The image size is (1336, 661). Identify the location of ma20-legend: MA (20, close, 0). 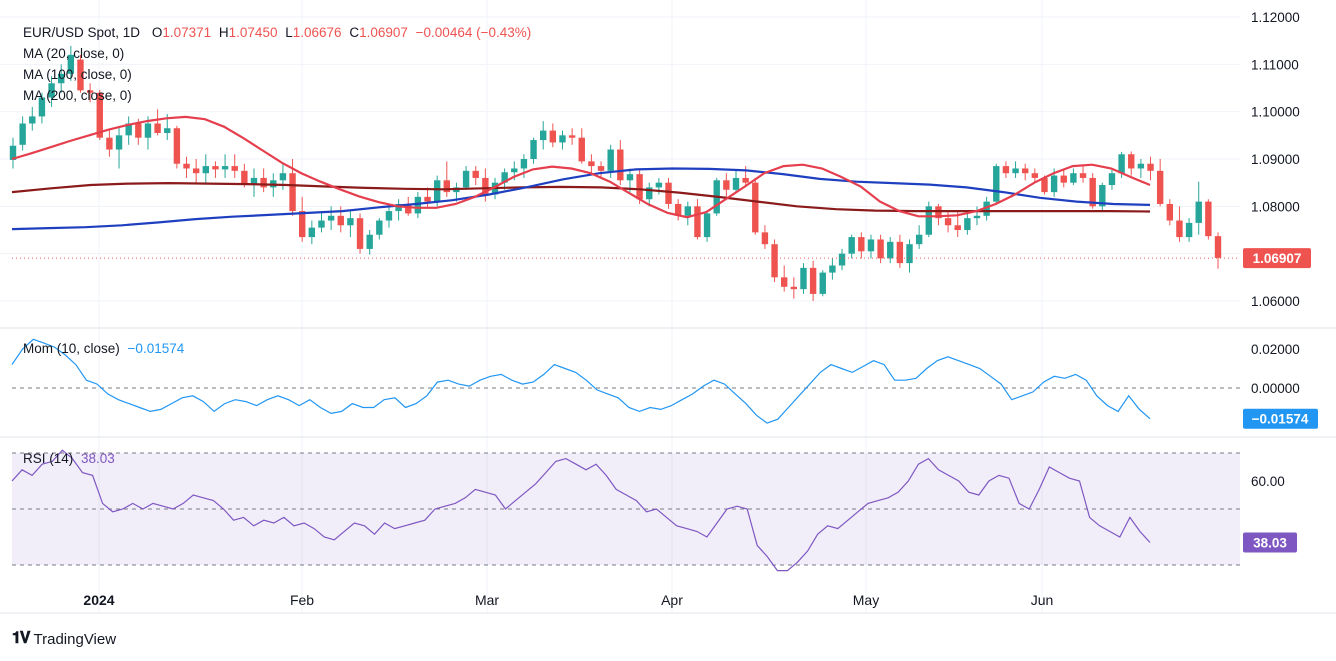
(74, 53).